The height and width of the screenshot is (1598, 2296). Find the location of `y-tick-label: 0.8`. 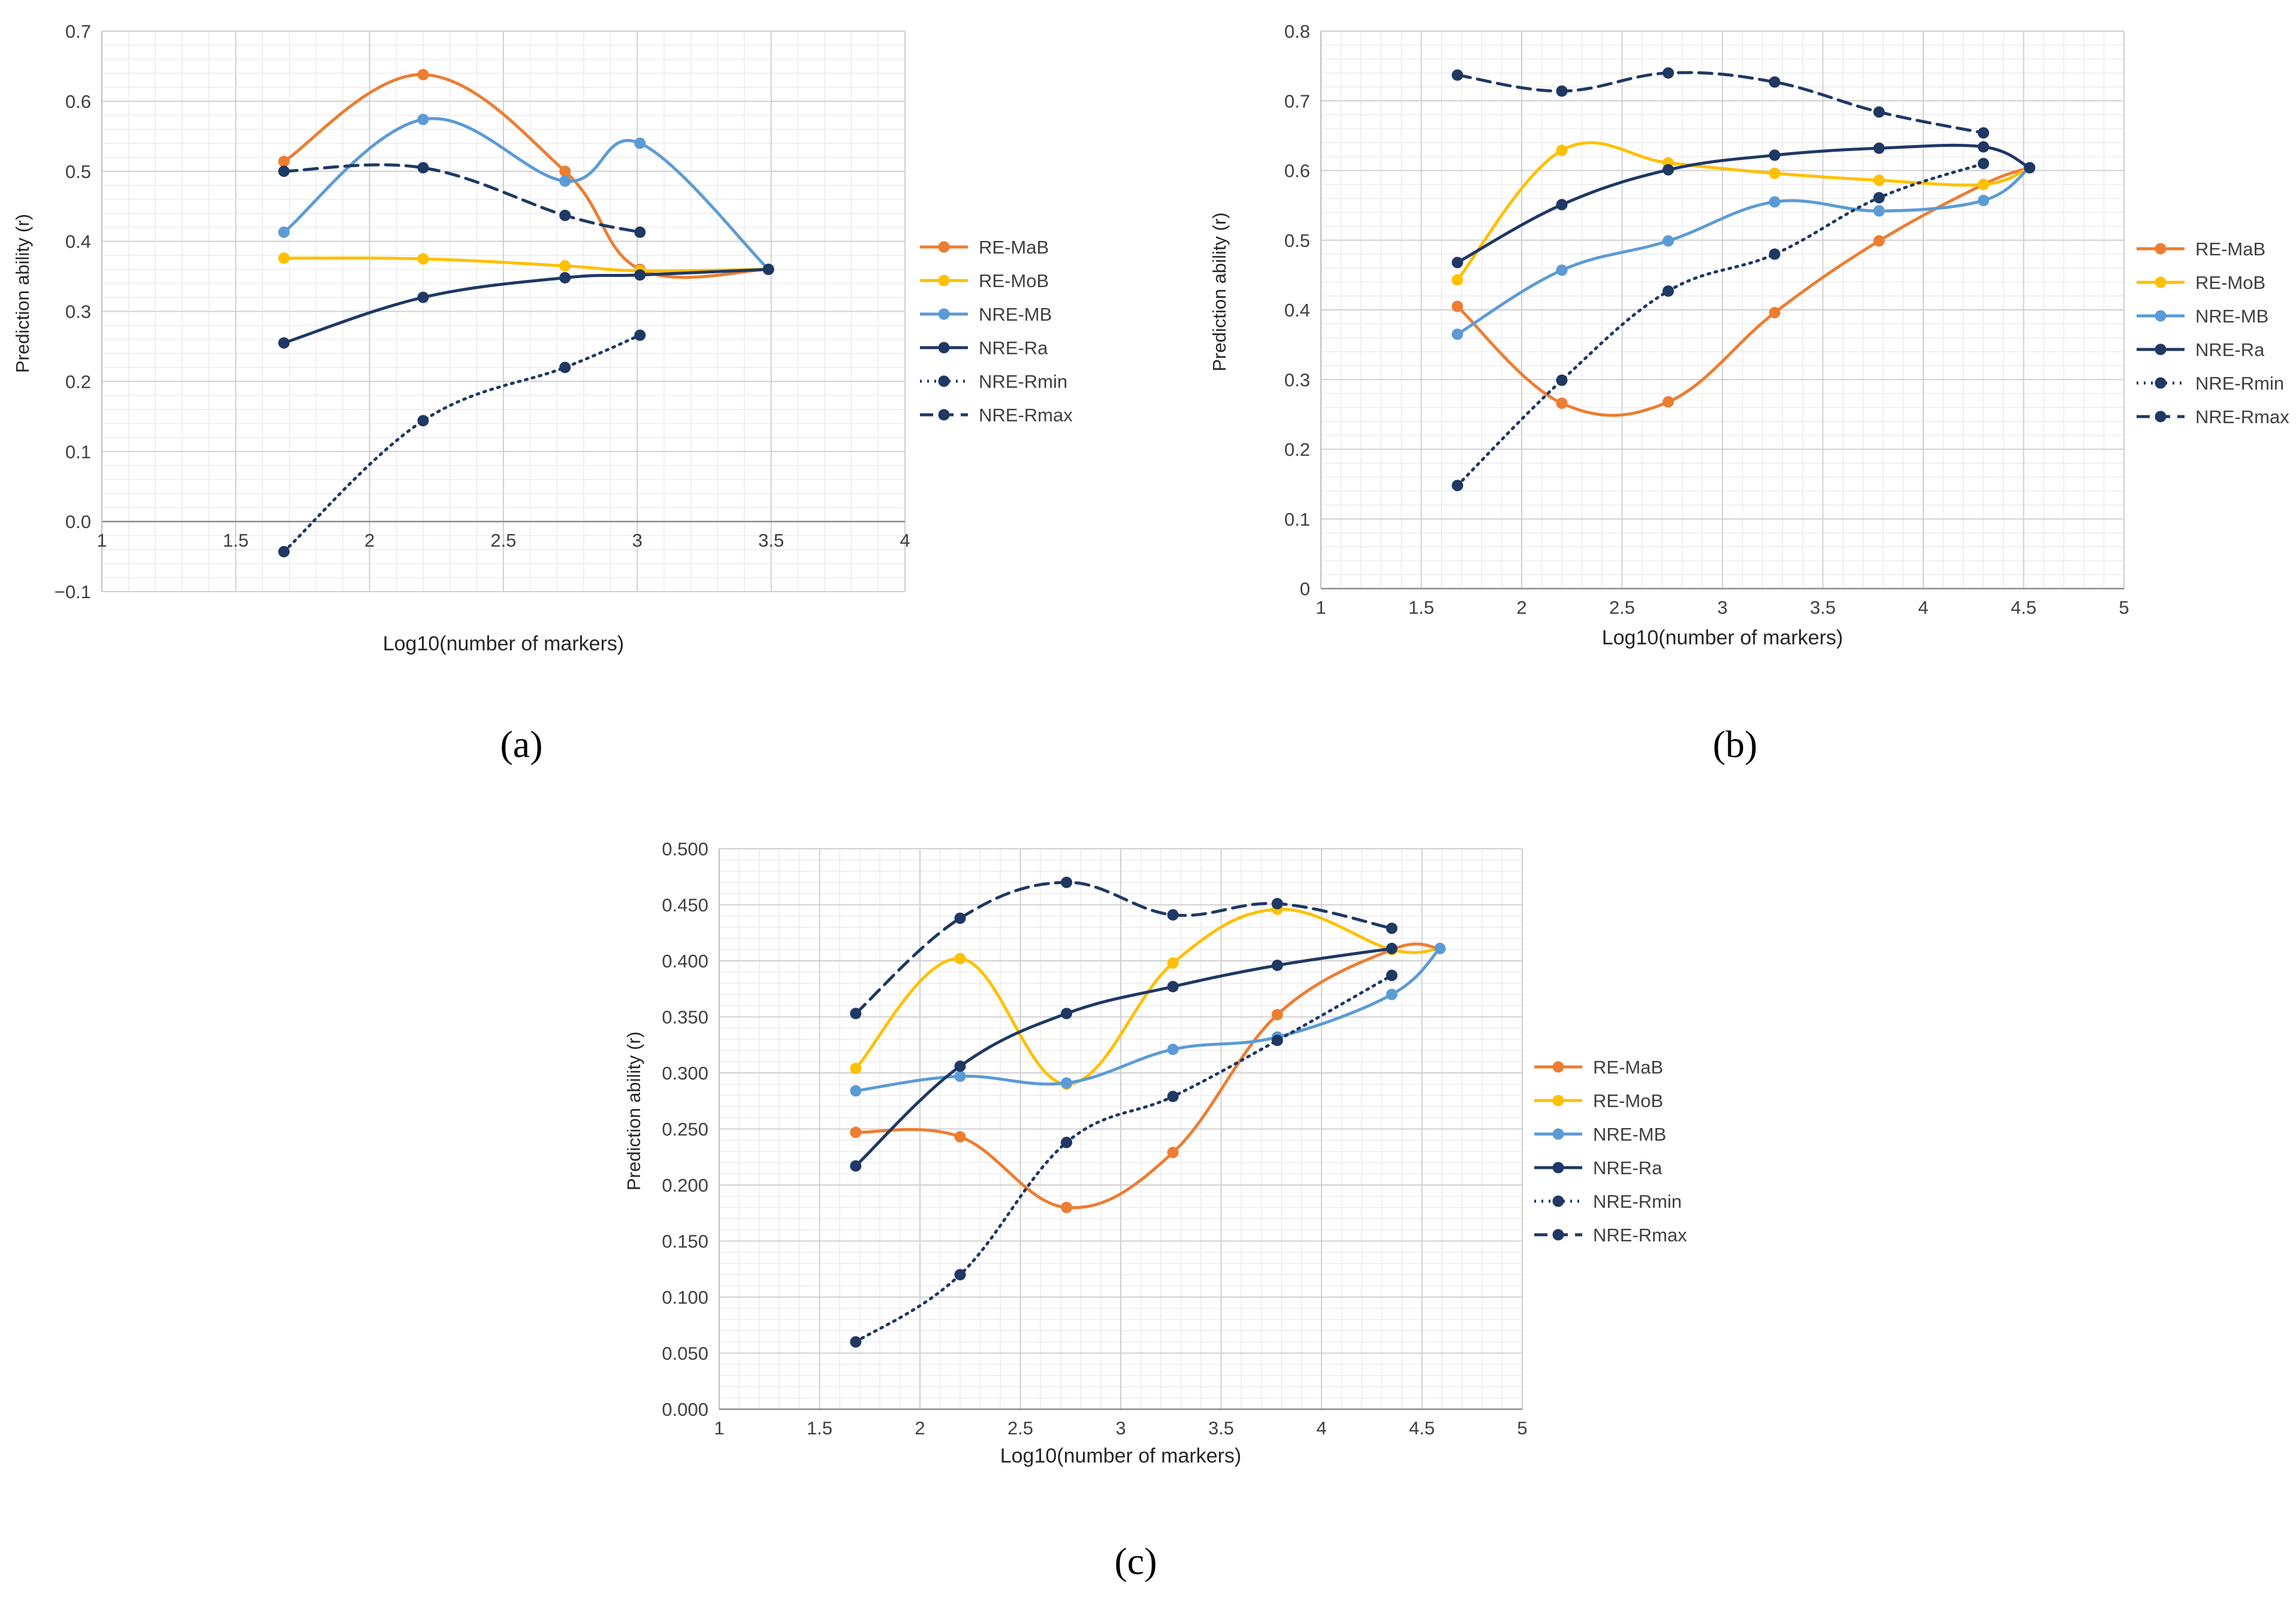

y-tick-label: 0.8 is located at coordinates (1297, 32).